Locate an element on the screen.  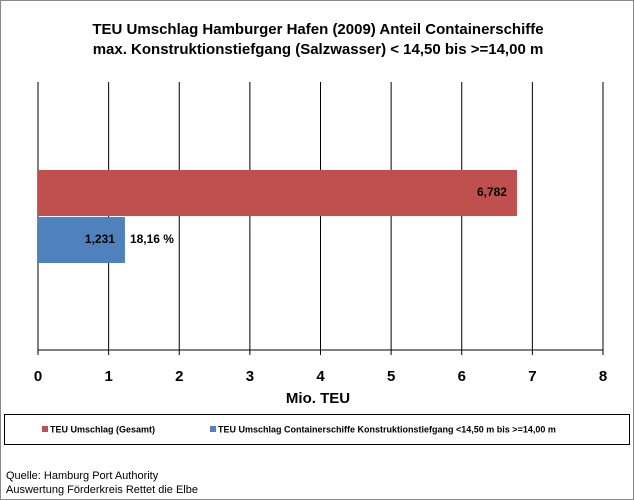
x-tick-label: 1 is located at coordinates (108, 376).